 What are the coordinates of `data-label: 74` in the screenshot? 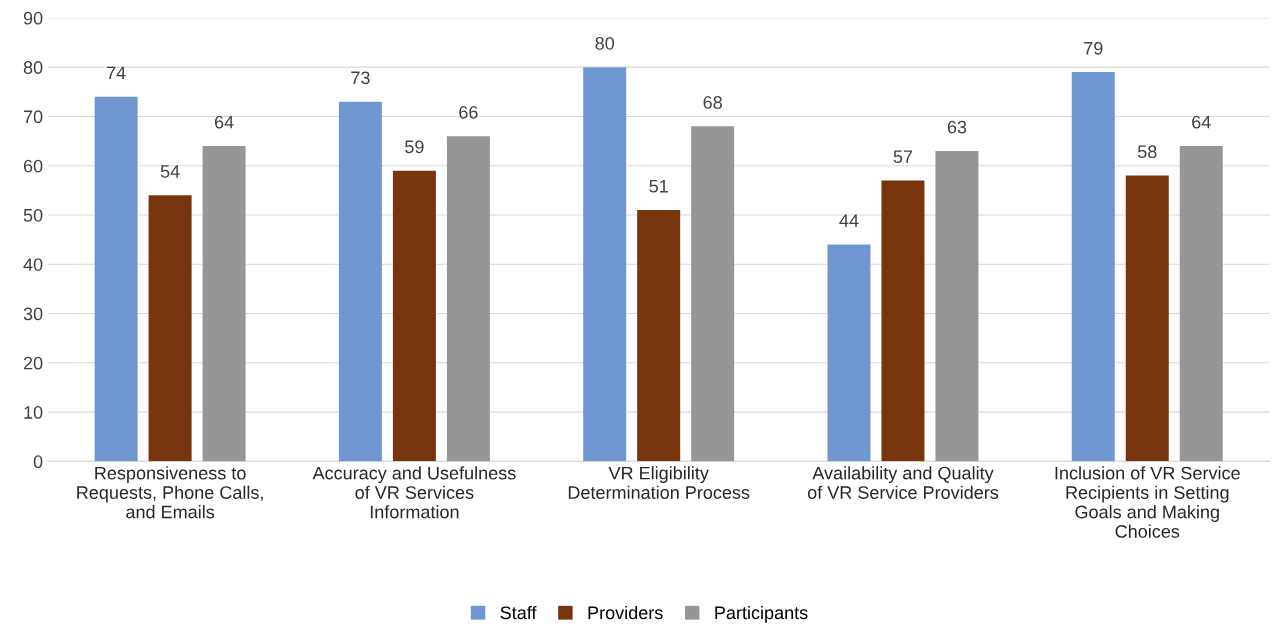 It's located at (116, 73).